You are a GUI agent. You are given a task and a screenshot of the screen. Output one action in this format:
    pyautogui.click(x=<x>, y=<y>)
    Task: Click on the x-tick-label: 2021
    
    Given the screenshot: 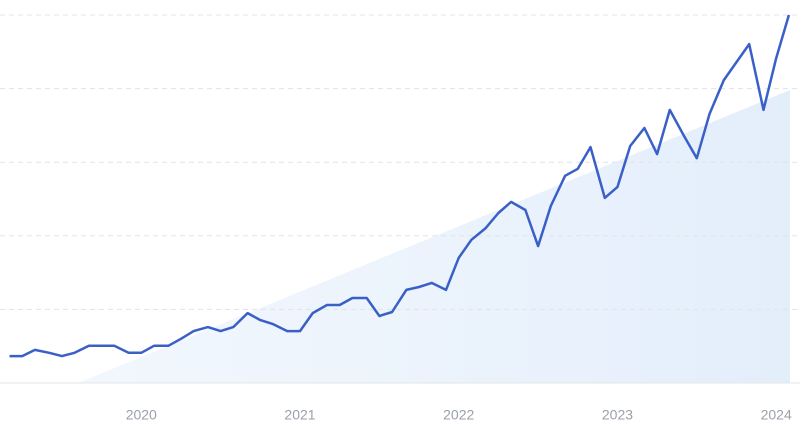 What is the action you would take?
    pyautogui.click(x=299, y=415)
    